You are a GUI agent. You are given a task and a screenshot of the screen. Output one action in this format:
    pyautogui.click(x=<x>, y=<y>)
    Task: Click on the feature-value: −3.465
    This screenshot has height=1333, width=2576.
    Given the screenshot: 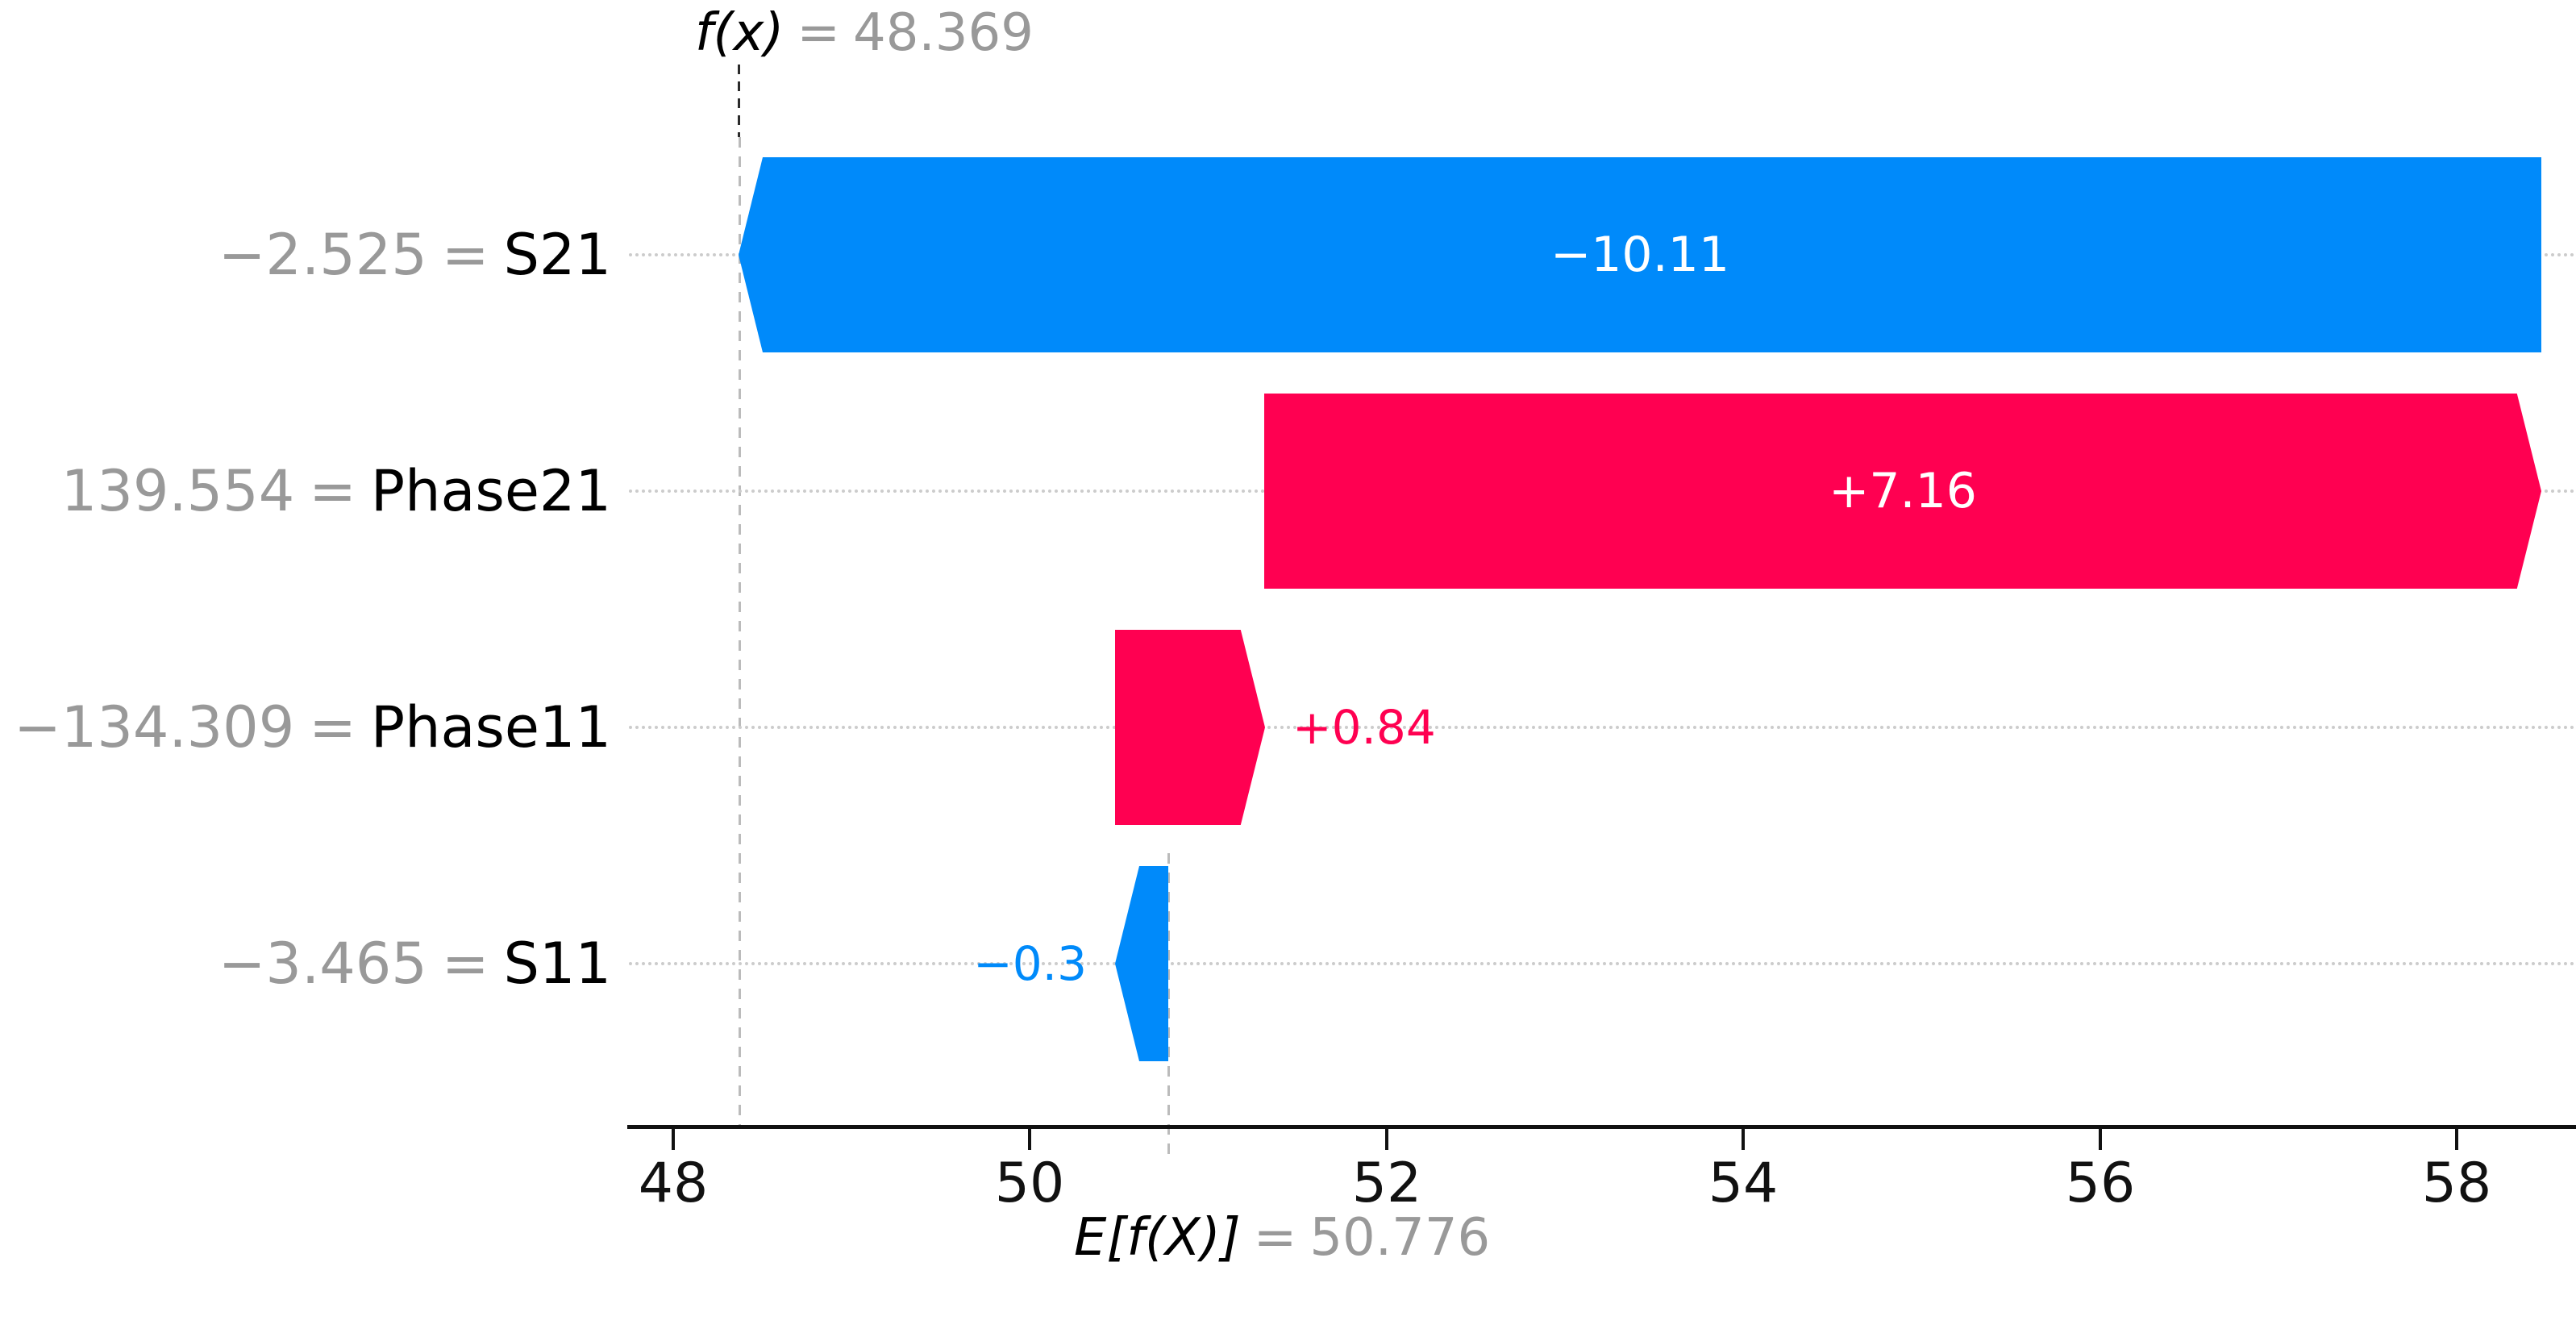 What is the action you would take?
    pyautogui.click(x=322, y=964)
    